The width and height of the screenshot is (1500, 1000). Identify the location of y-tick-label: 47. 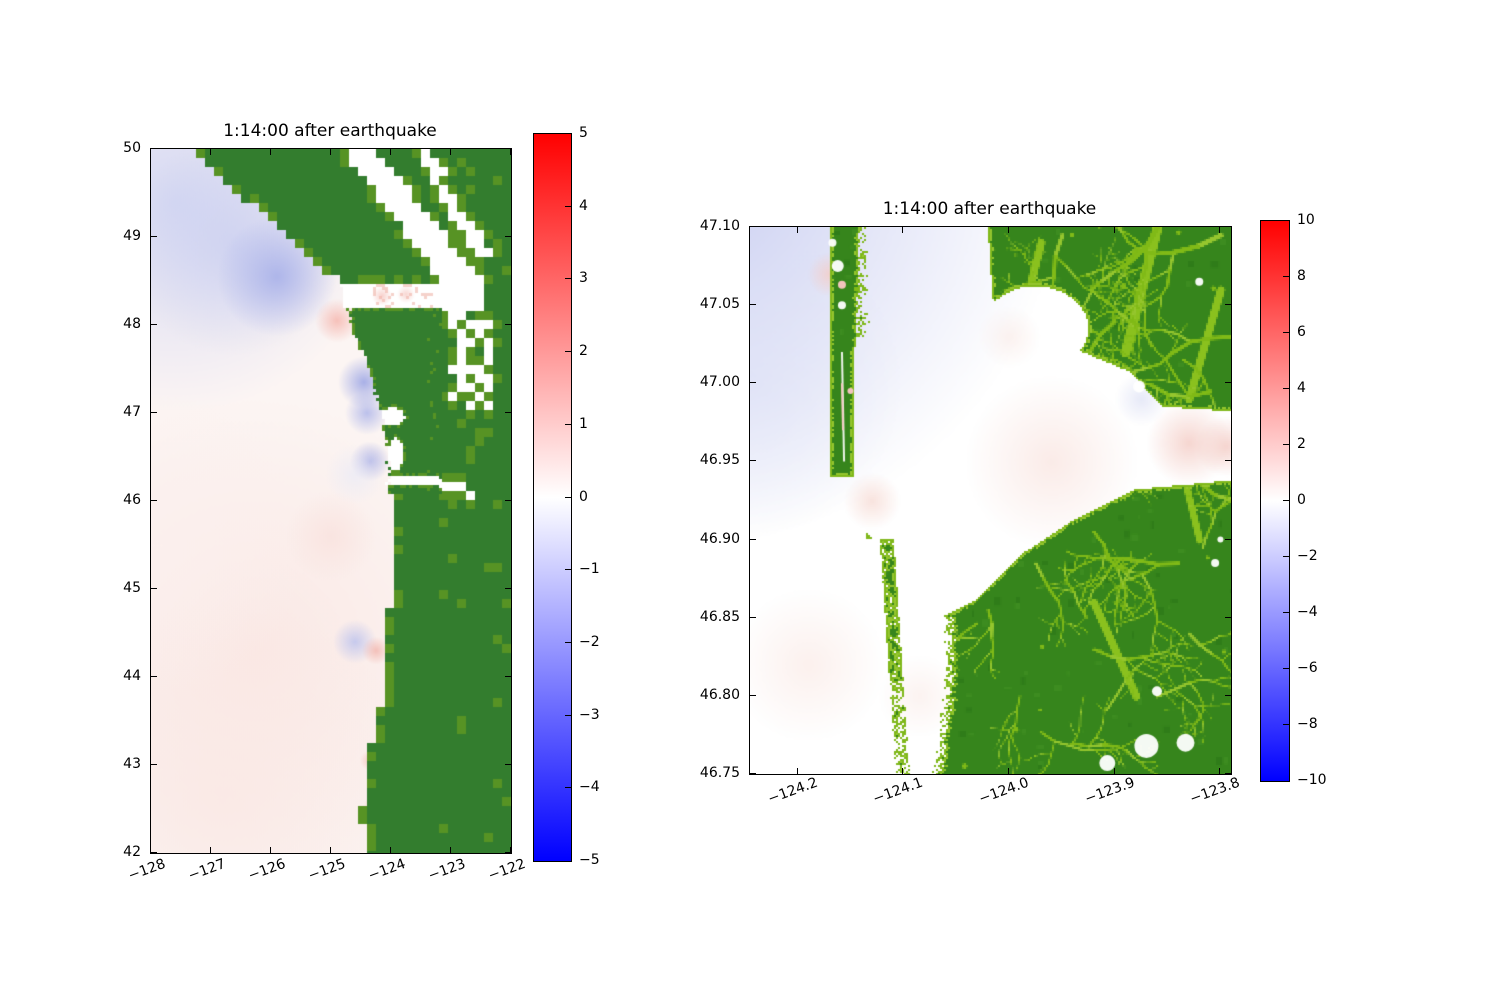
(132, 412).